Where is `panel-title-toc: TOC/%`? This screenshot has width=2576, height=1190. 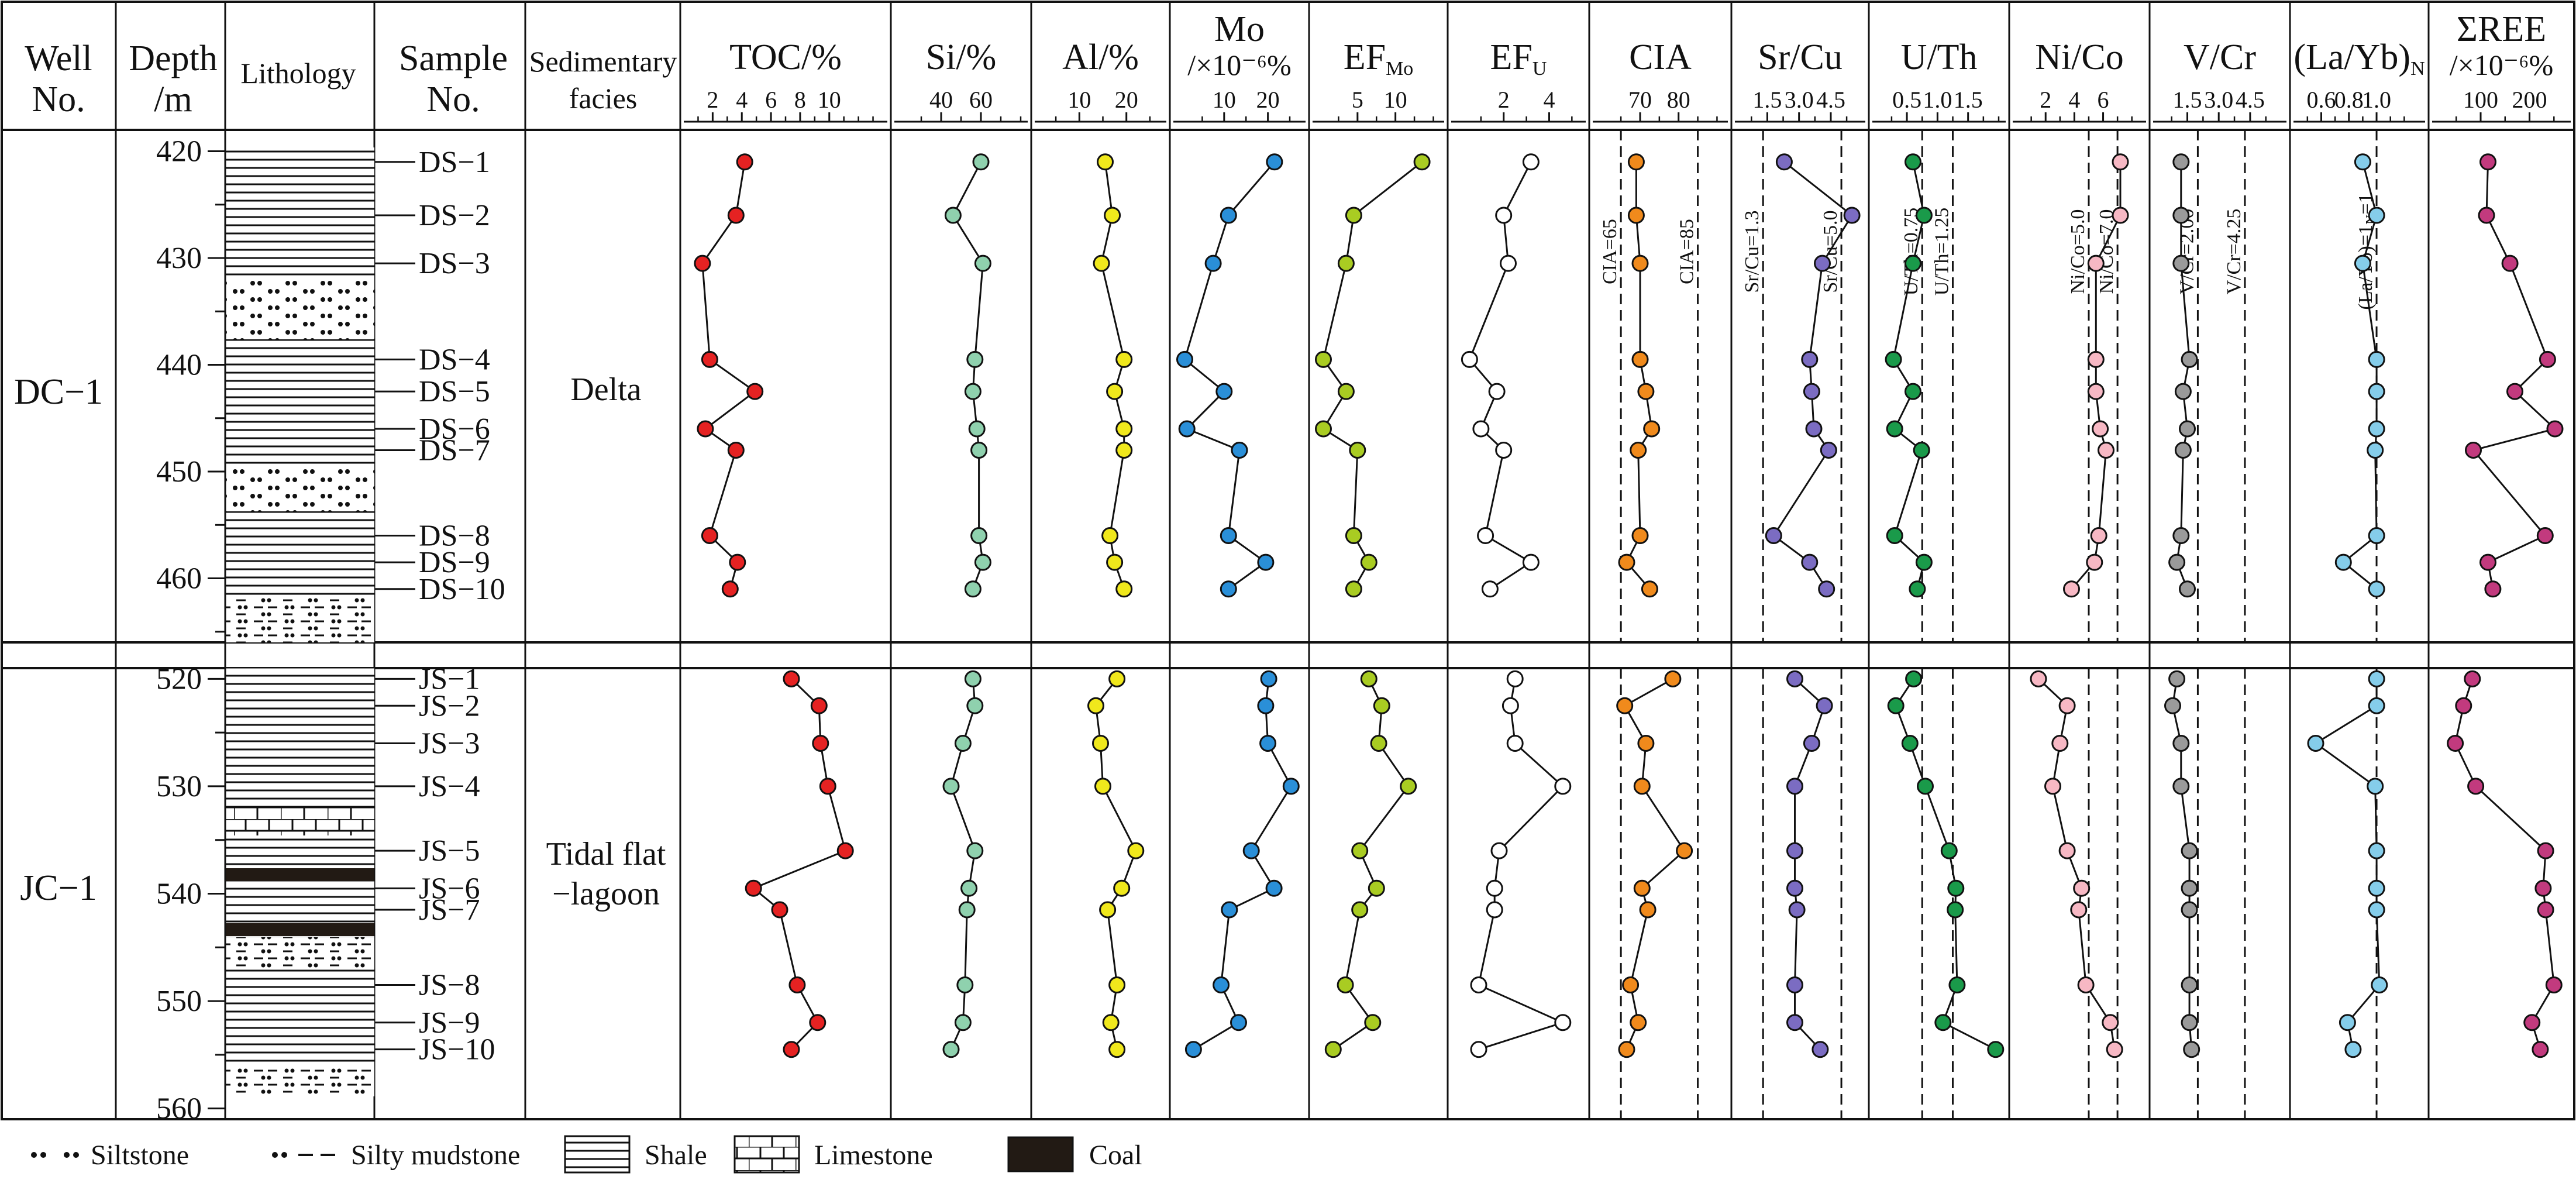 panel-title-toc: TOC/% is located at coordinates (785, 57).